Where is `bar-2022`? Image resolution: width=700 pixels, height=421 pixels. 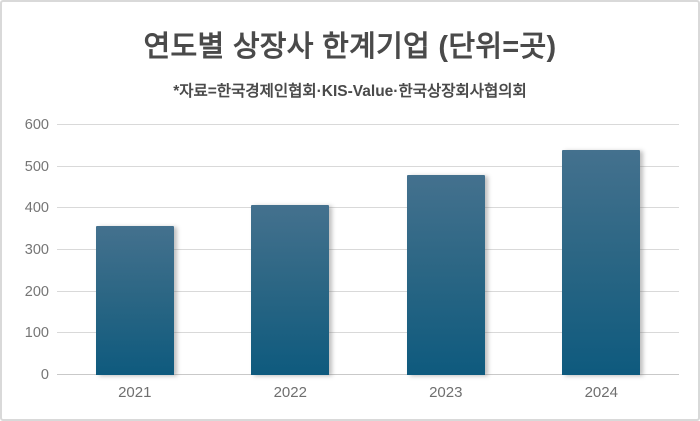 bar-2022 is located at coordinates (290, 289).